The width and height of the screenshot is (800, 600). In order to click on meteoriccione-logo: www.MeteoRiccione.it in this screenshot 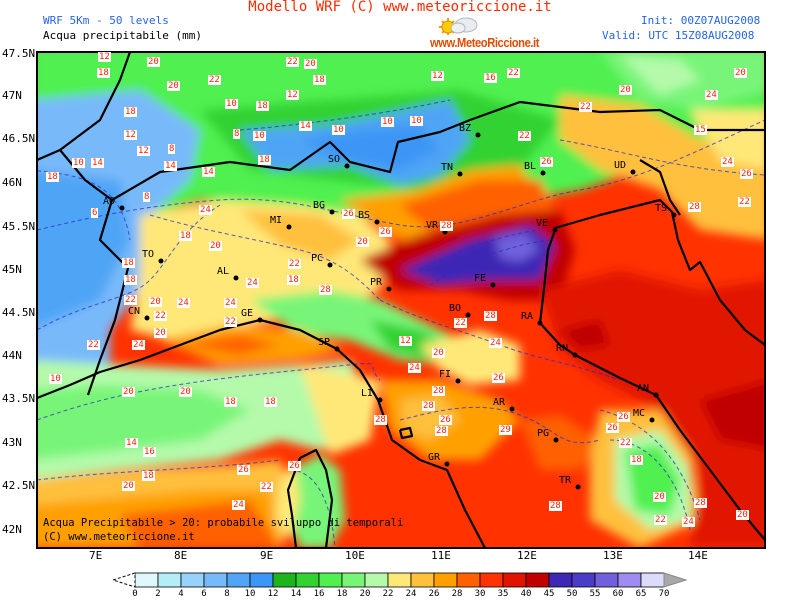, I will do `click(498, 34)`.